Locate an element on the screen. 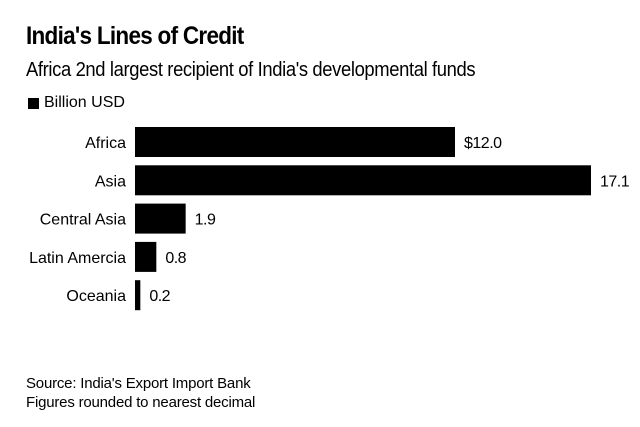 The height and width of the screenshot is (427, 640). legend-swatch is located at coordinates (33, 103).